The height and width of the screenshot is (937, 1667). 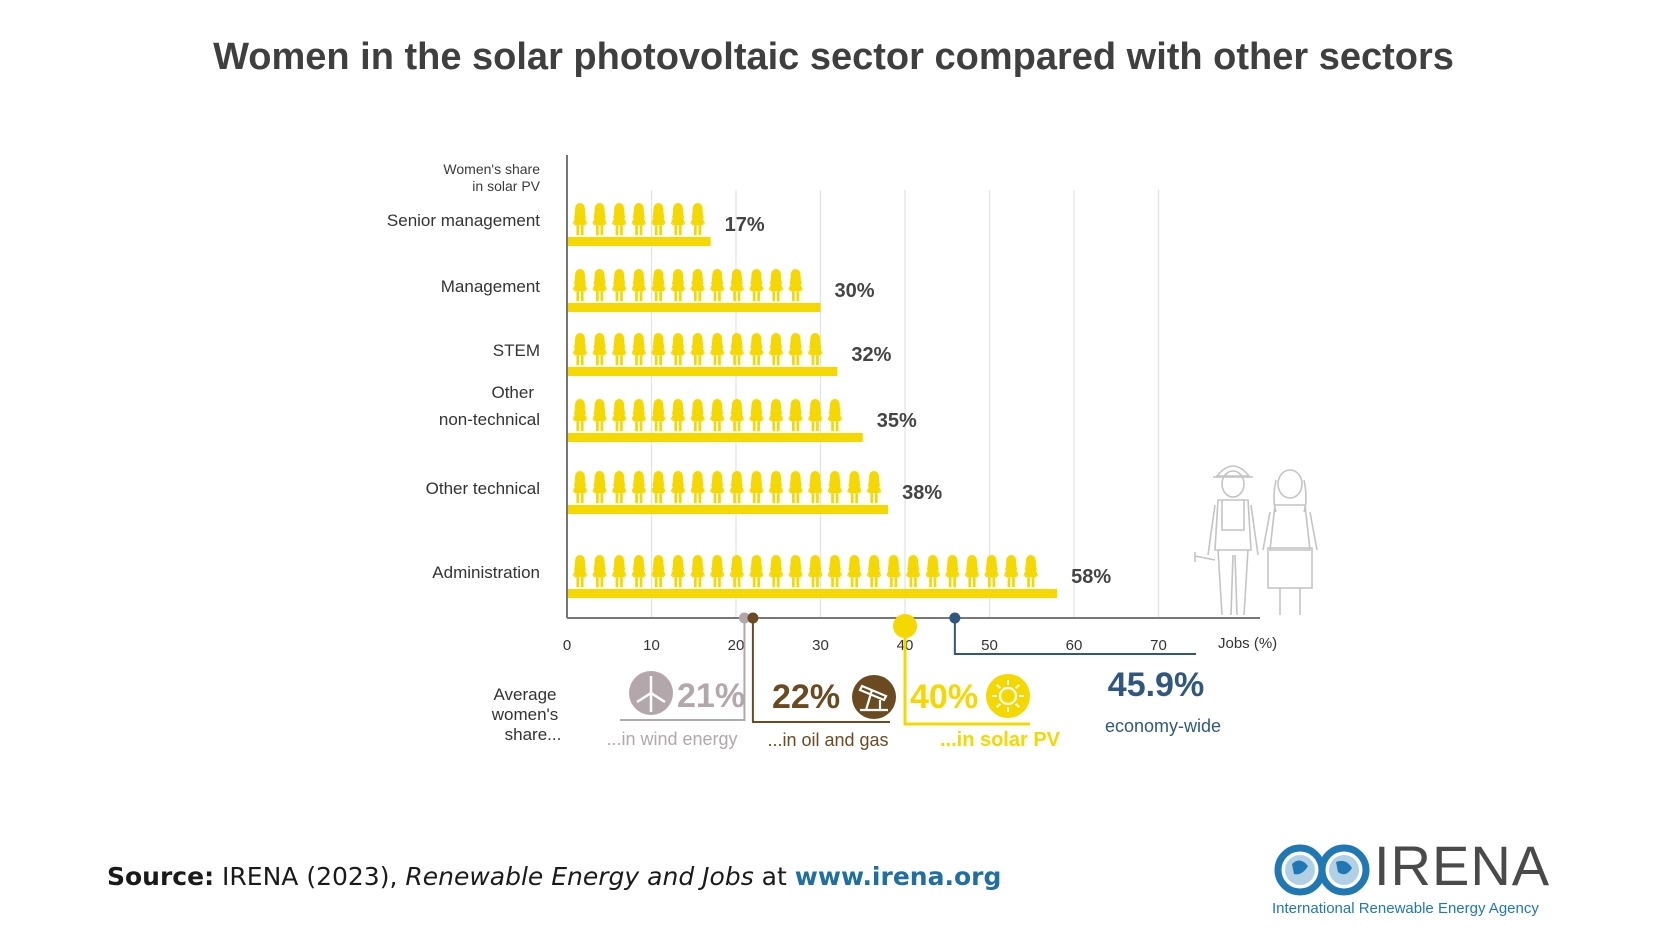 I want to click on x-tick-label: 70, so click(x=1158, y=645).